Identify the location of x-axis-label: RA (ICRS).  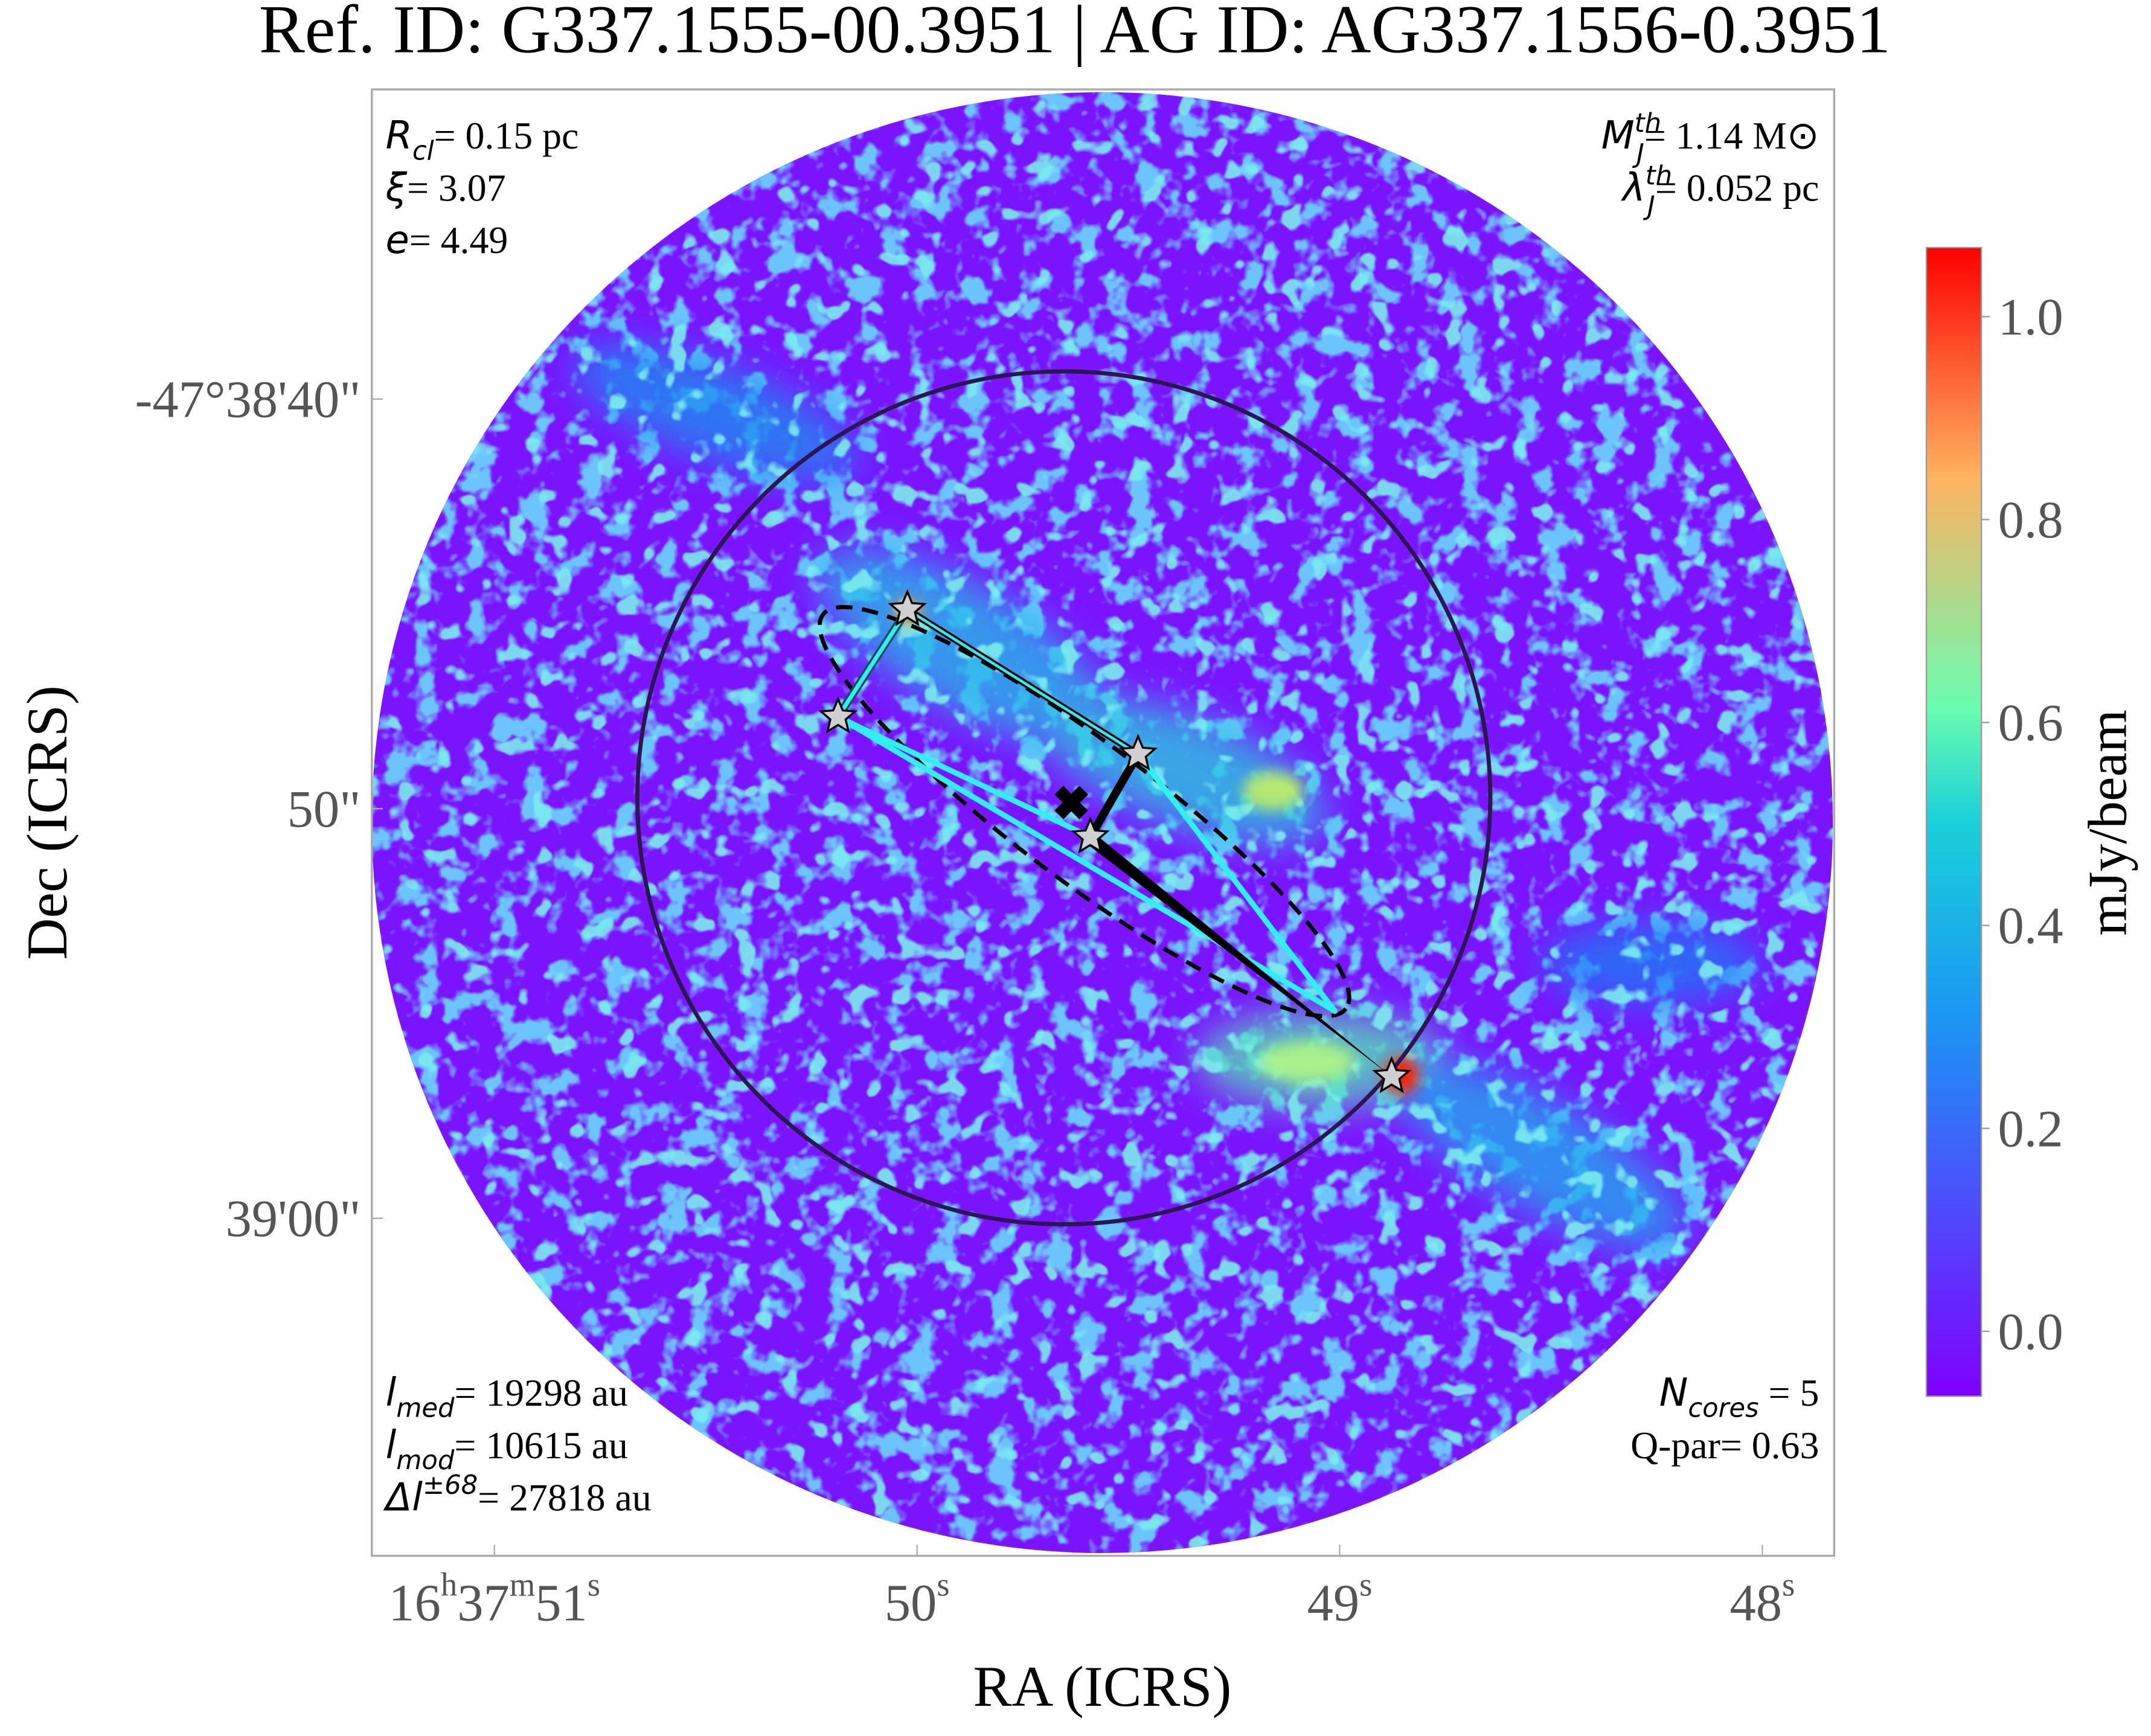
(1102, 1686).